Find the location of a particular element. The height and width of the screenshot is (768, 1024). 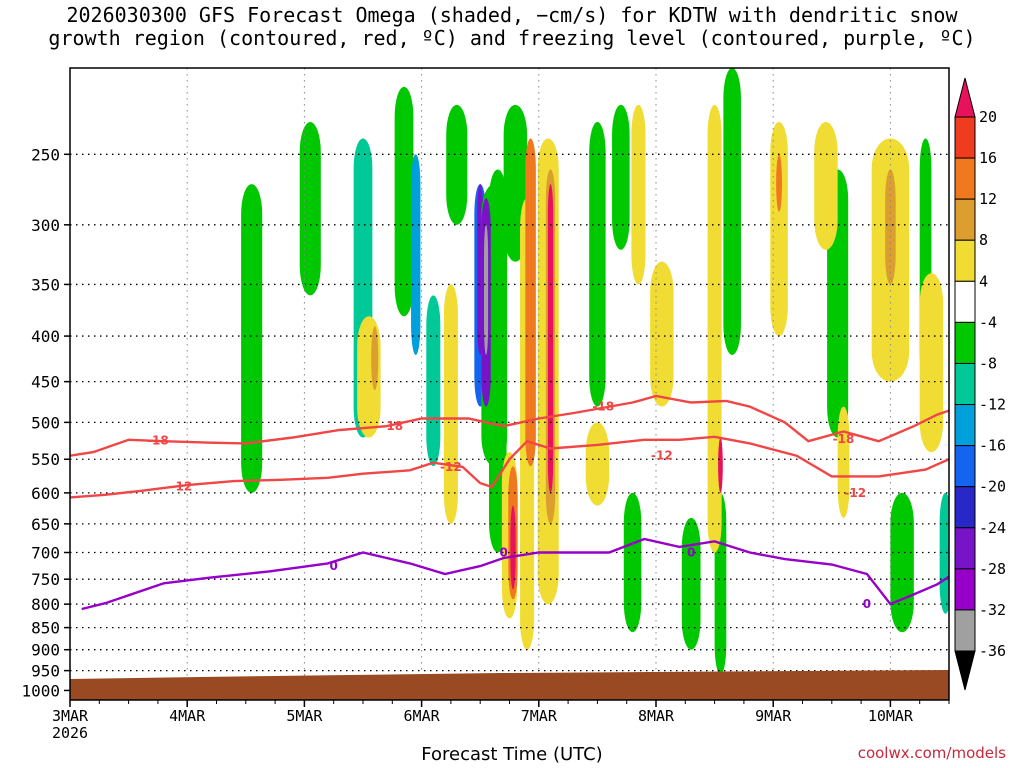

y-tick-label-7: 600 is located at coordinates (45, 493).